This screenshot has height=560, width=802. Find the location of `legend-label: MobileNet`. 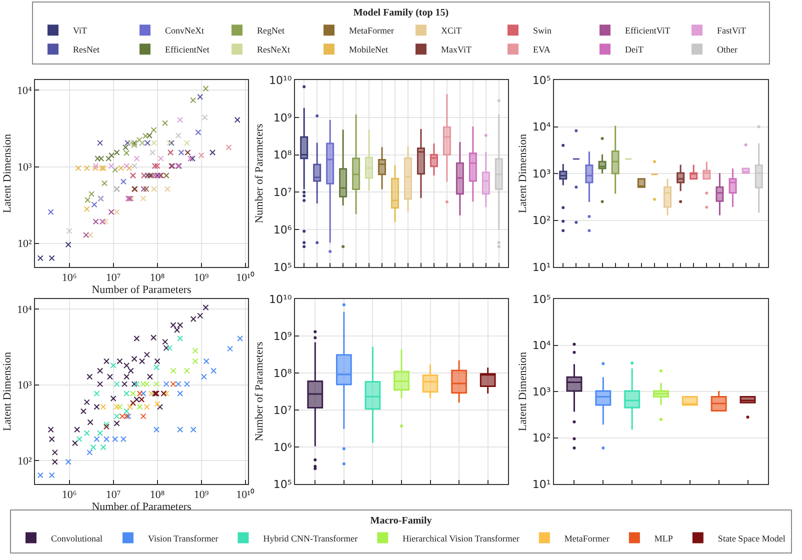

legend-label: MobileNet is located at coordinates (368, 49).